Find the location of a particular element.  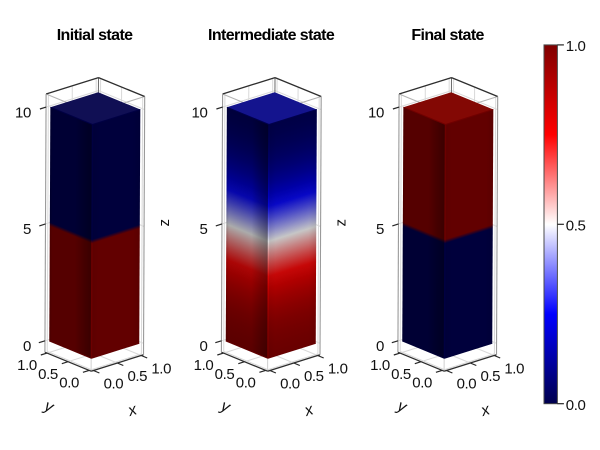

svg-text: Final state is located at coordinates (447, 35).